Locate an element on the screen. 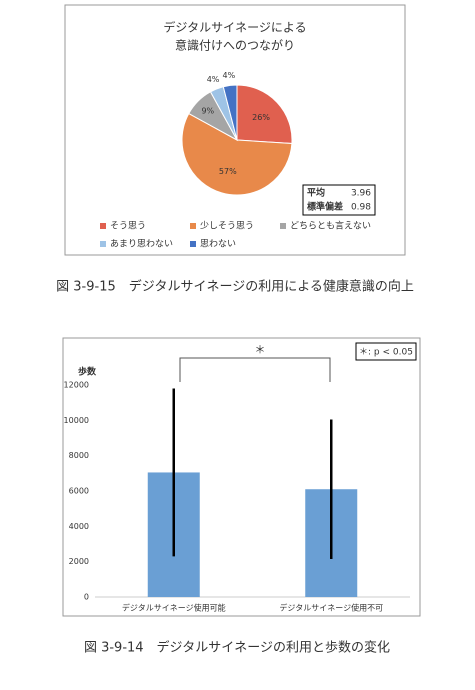 Image resolution: width=475 pixels, height=690 pixels. legend-label: あまり思わない is located at coordinates (141, 244).